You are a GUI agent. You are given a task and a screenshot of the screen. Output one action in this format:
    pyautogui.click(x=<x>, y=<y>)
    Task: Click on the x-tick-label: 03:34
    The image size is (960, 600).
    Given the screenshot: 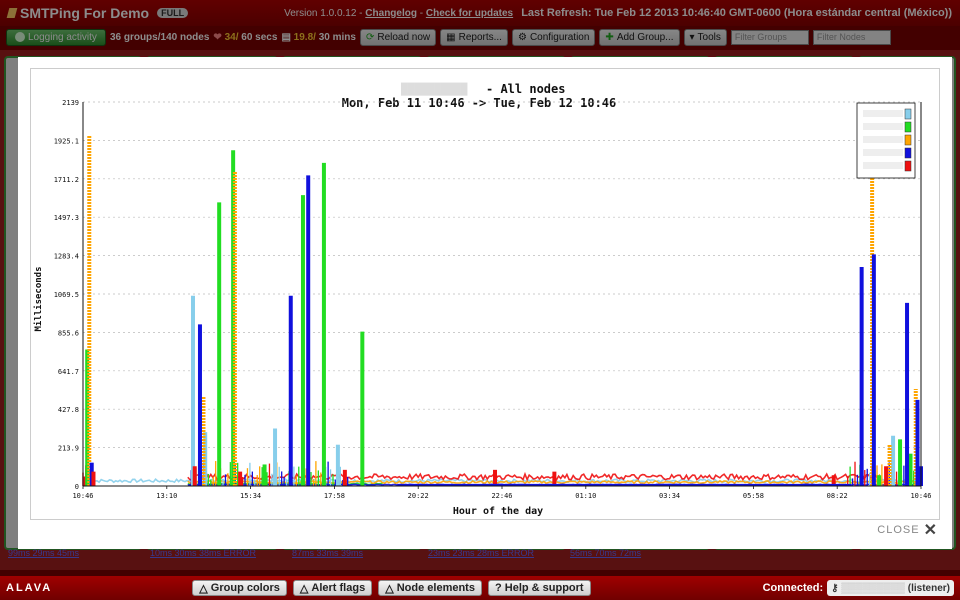 What is the action you would take?
    pyautogui.click(x=669, y=496)
    